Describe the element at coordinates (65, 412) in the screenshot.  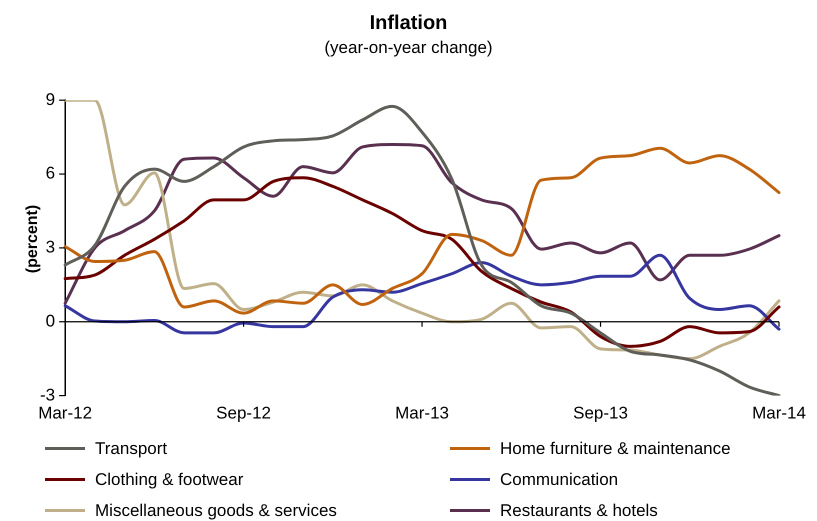
I see `x-tick-label: Mar-12` at that location.